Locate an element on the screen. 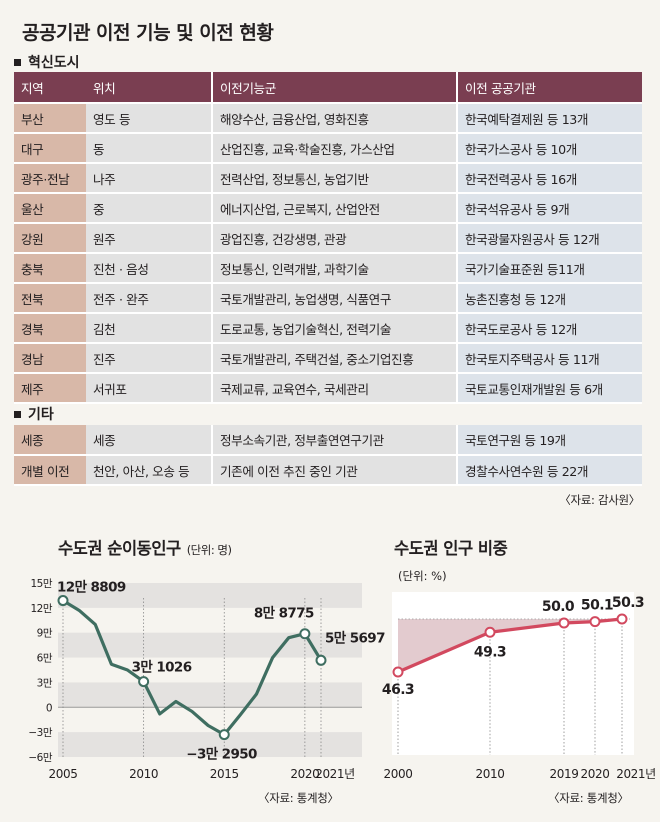 This screenshot has width=660, height=822. right-chart-source: 〈자료: 통계청〉 is located at coordinates (588, 798).